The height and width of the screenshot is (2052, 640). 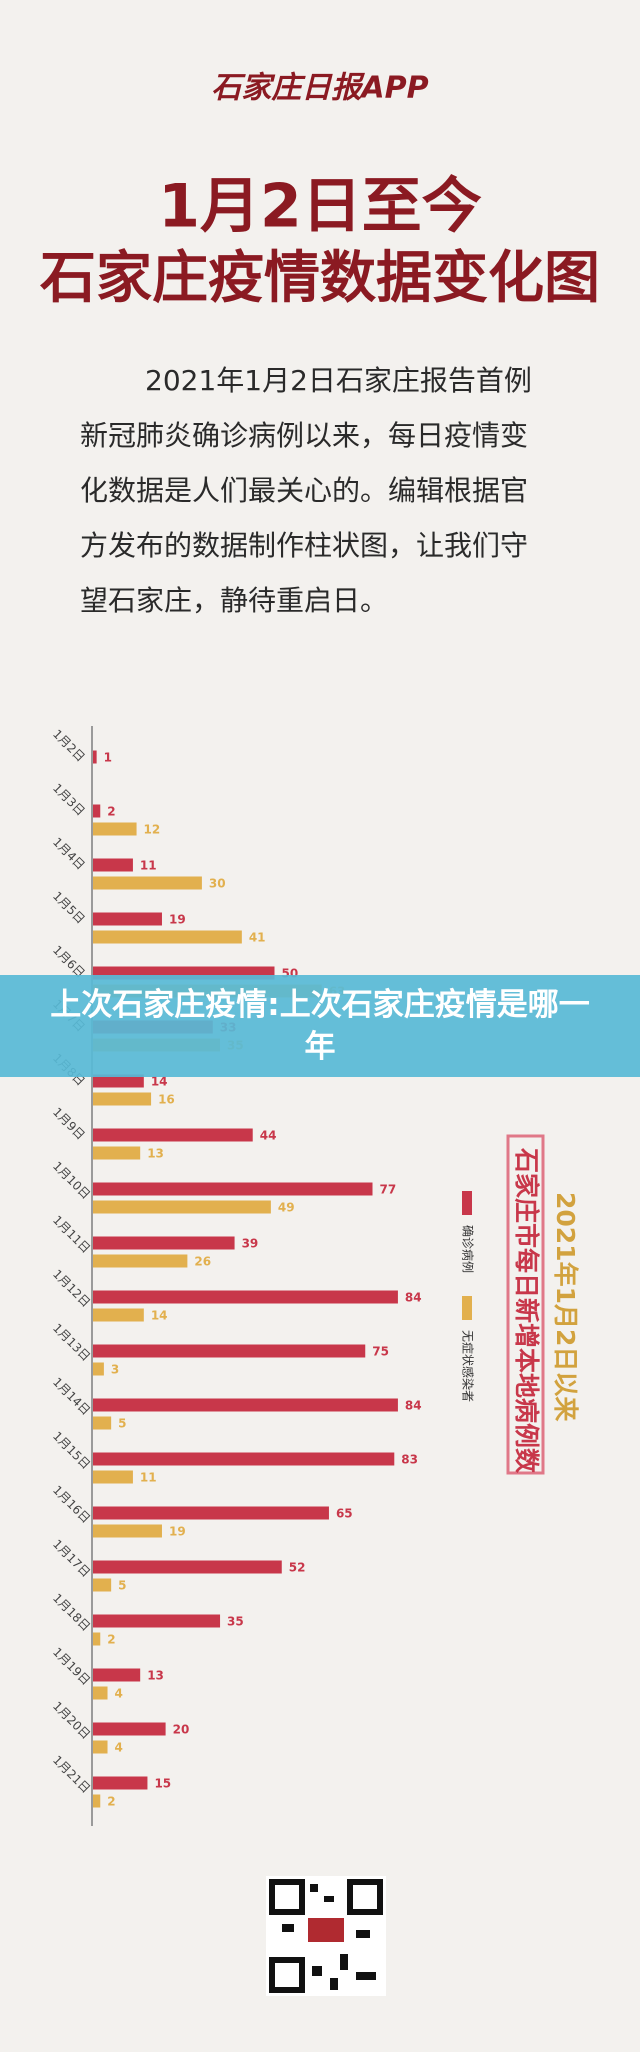 What do you see at coordinates (234, 600) in the screenshot?
I see `intro-line: 望石家庄，静待重启日。` at bounding box center [234, 600].